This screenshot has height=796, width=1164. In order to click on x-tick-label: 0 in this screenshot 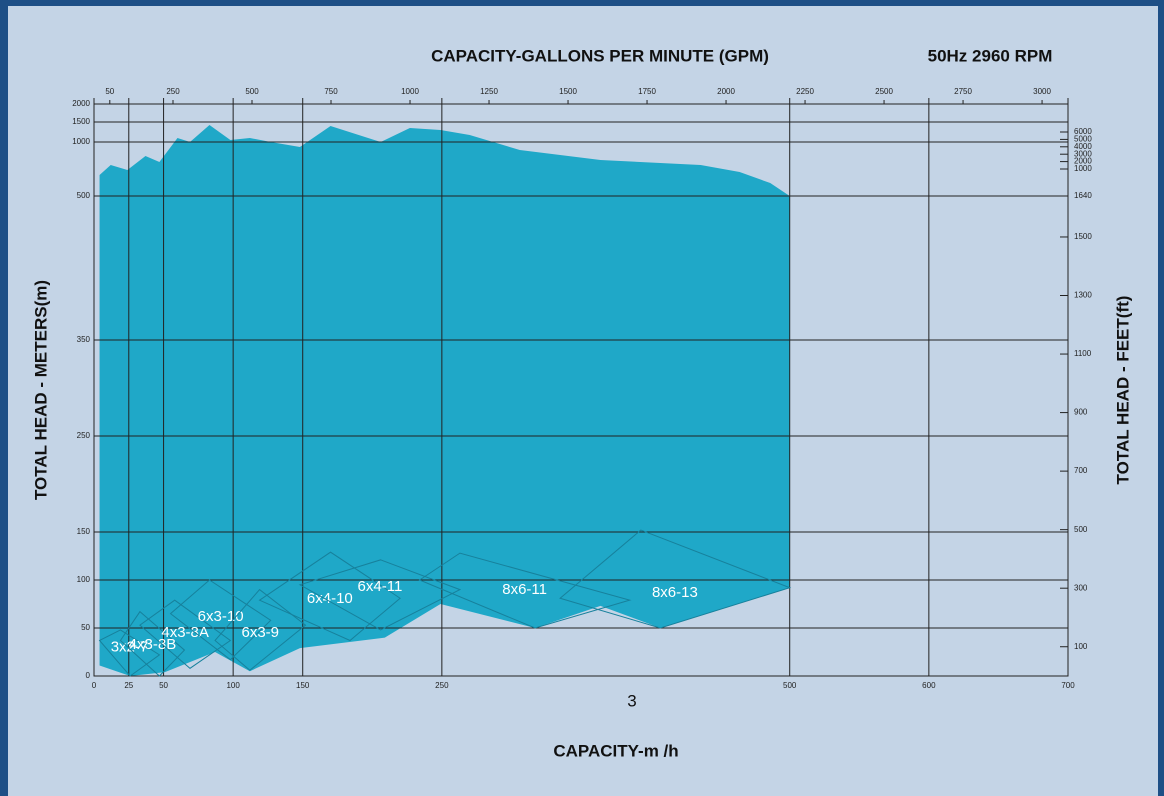, I will do `click(94, 685)`.